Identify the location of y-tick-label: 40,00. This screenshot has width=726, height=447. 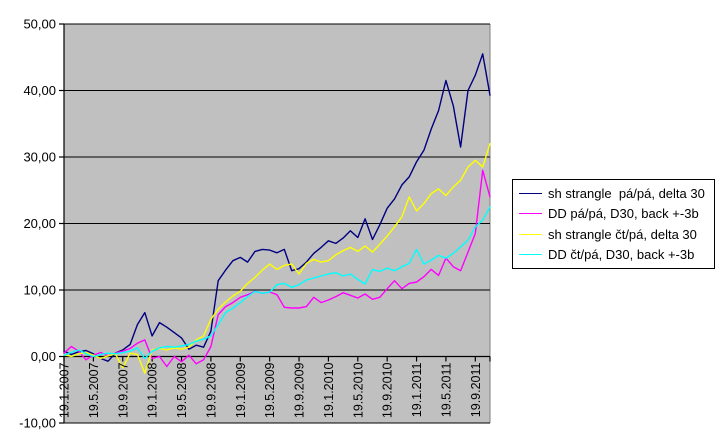
(39, 90).